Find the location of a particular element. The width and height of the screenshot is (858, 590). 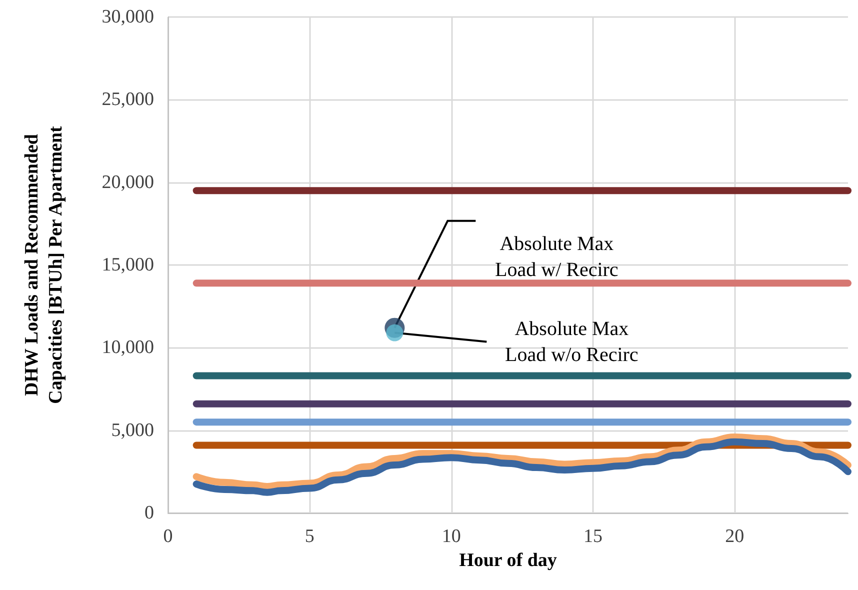

annotation: Absolute Max Load w/o Recirc is located at coordinates (571, 342).